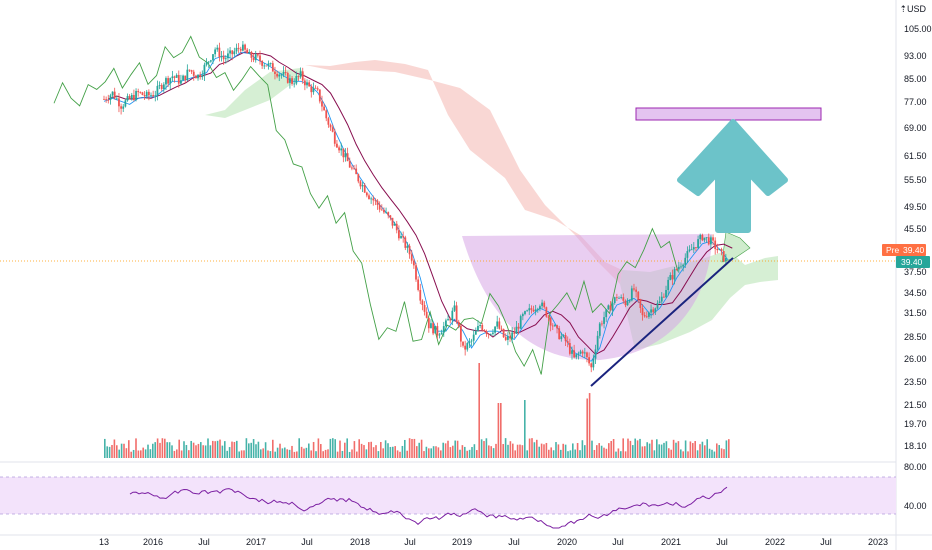 This screenshot has width=932, height=550. I want to click on price-tick-label: 45.50, so click(915, 229).